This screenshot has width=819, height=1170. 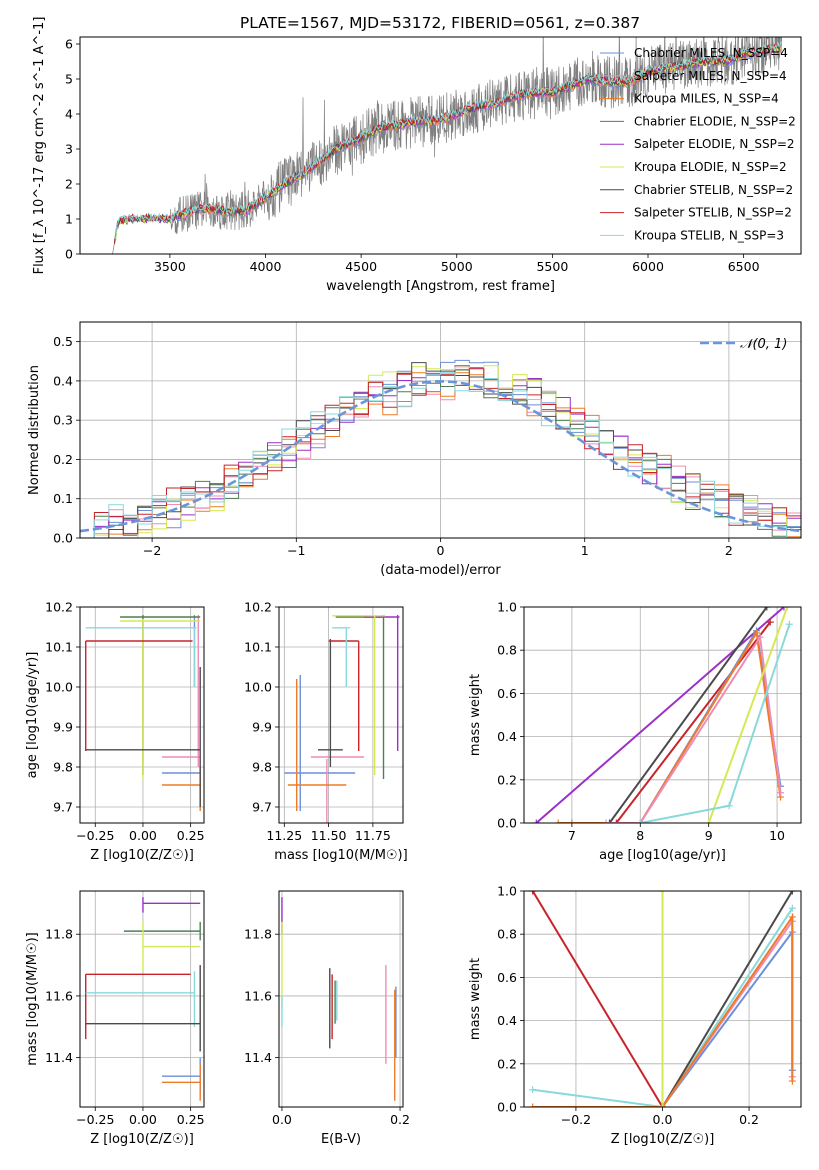 What do you see at coordinates (440, 286) in the screenshot?
I see `x-axis-label: wavelength [Angstrom, rest frame]` at bounding box center [440, 286].